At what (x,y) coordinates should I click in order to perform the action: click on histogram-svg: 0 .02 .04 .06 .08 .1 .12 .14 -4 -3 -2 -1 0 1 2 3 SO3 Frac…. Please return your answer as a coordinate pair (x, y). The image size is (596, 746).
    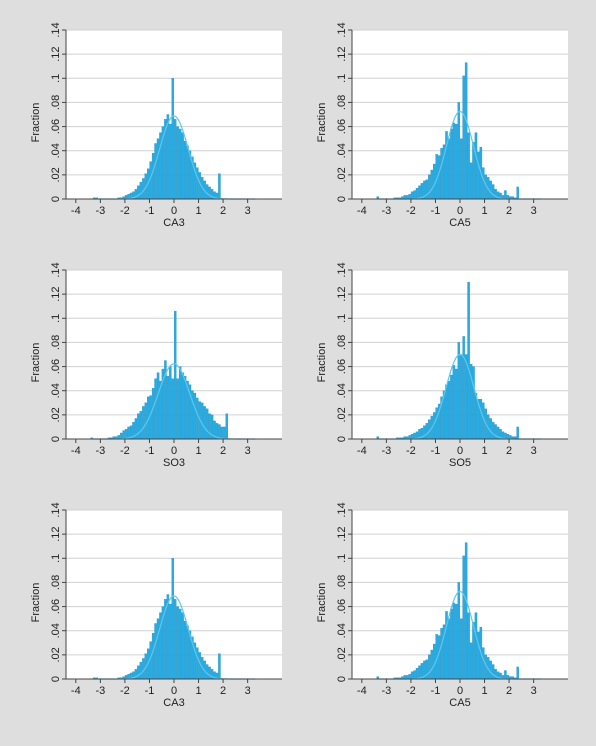
    Looking at the image, I should click on (156, 365).